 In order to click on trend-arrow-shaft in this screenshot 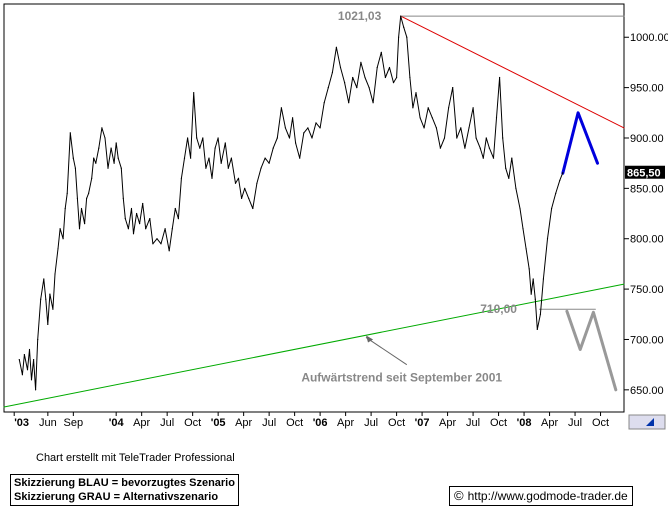, I will do `click(386, 351)`.